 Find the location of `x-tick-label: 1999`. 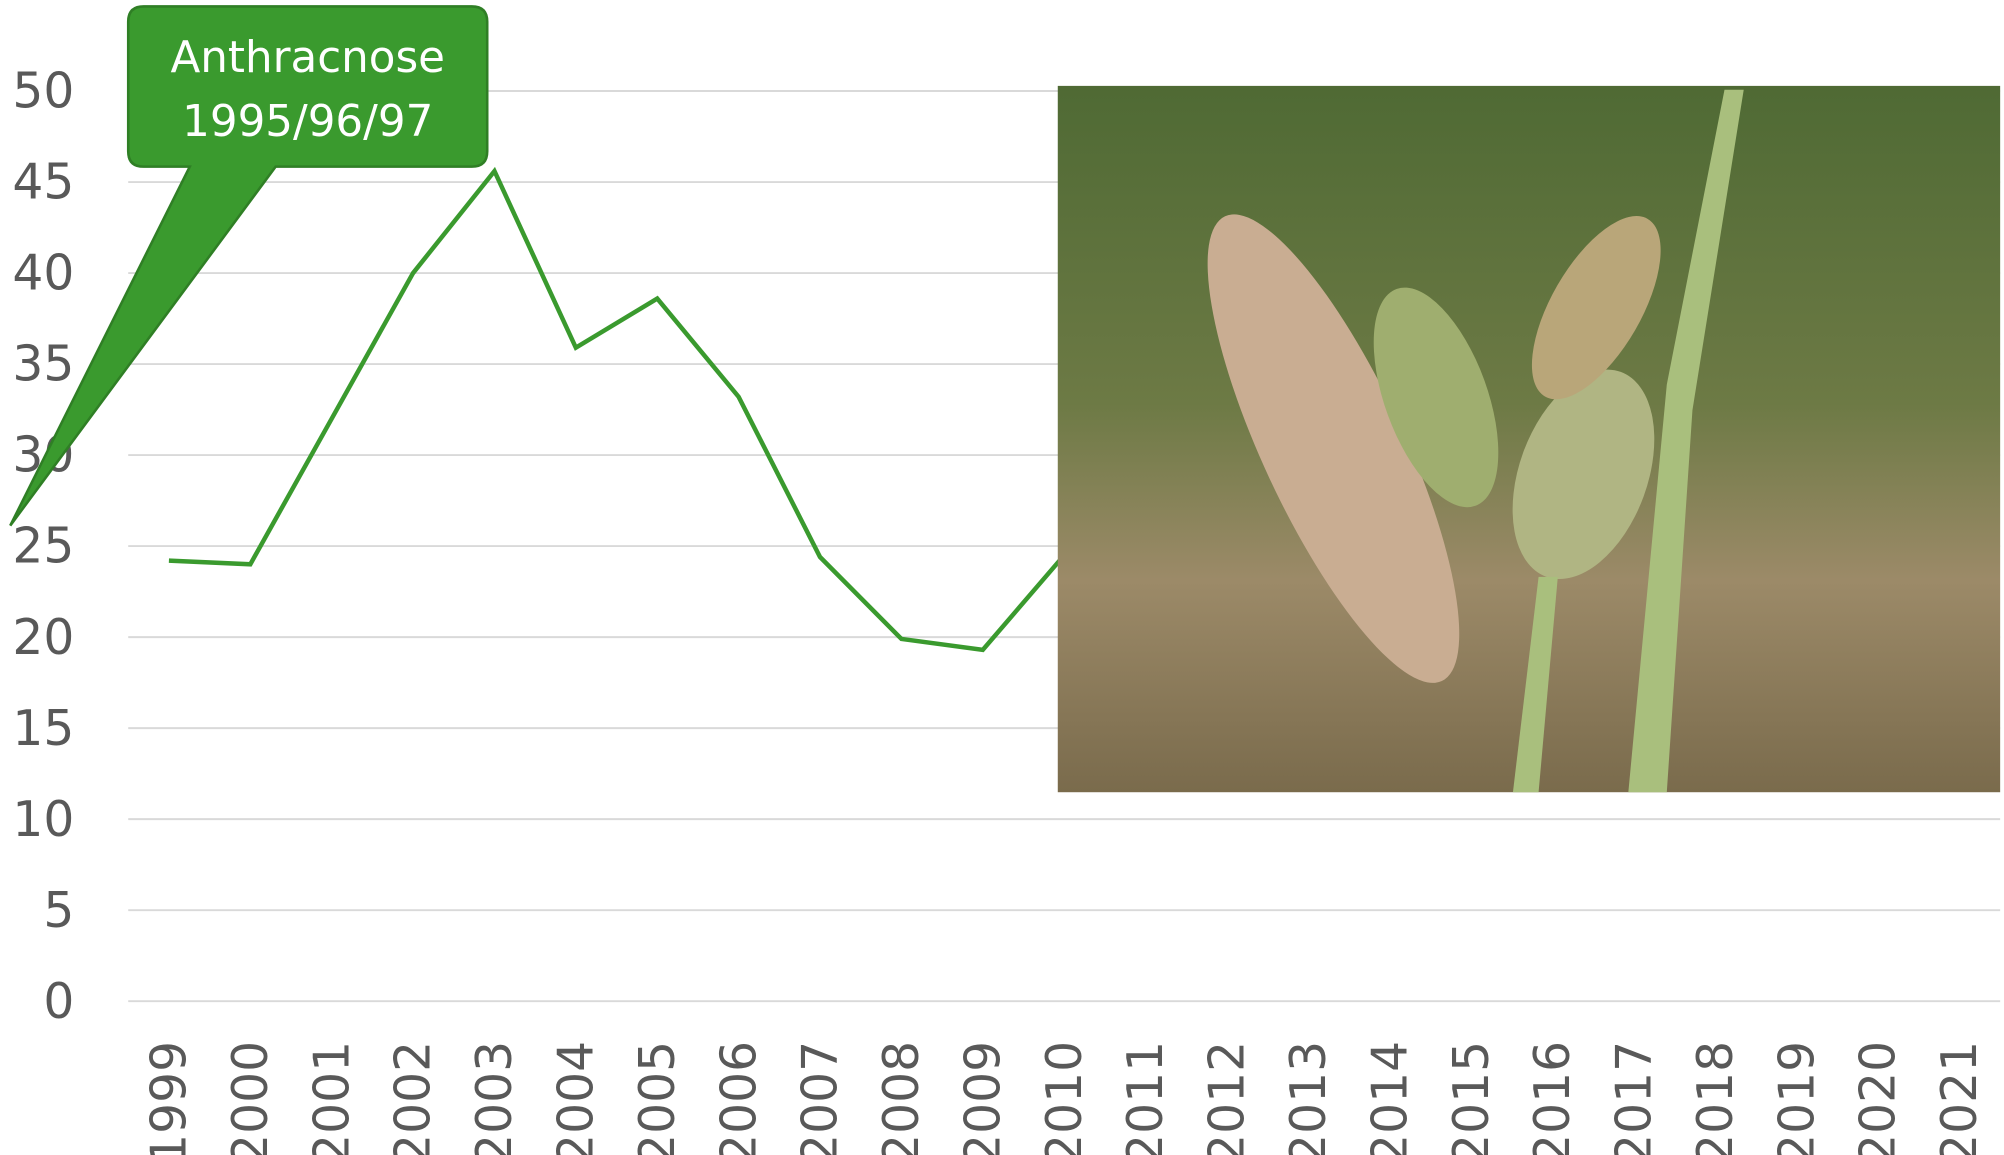

x-tick-label: 1999 is located at coordinates (170, 1098).